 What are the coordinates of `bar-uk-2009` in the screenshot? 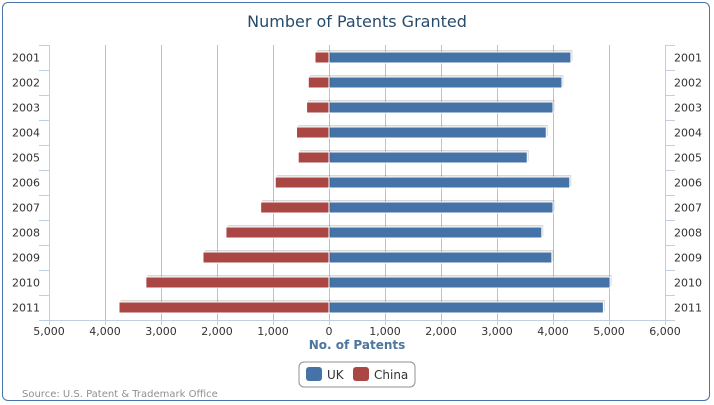 It's located at (440, 257).